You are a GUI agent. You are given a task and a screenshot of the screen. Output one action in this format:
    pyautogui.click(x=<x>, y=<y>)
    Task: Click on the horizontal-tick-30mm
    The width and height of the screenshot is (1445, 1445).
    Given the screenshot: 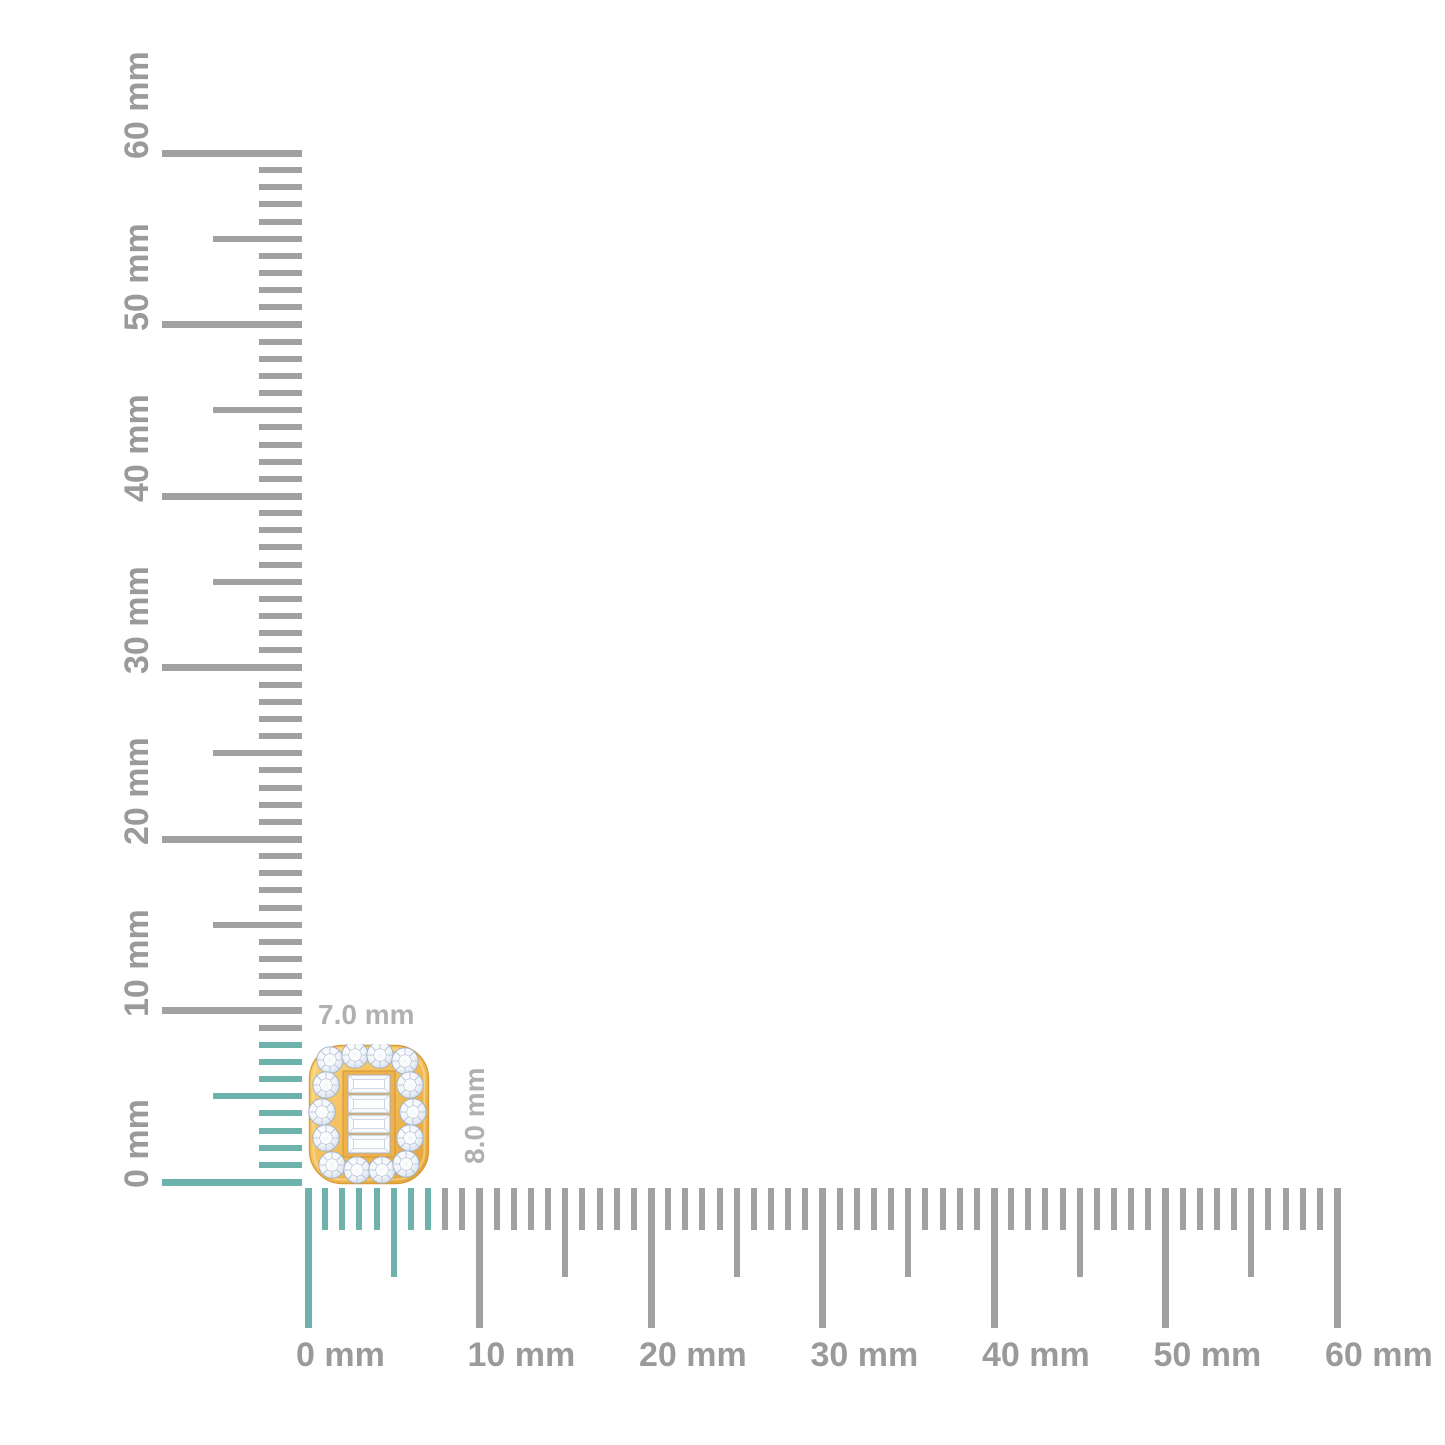 What is the action you would take?
    pyautogui.click(x=822, y=1258)
    